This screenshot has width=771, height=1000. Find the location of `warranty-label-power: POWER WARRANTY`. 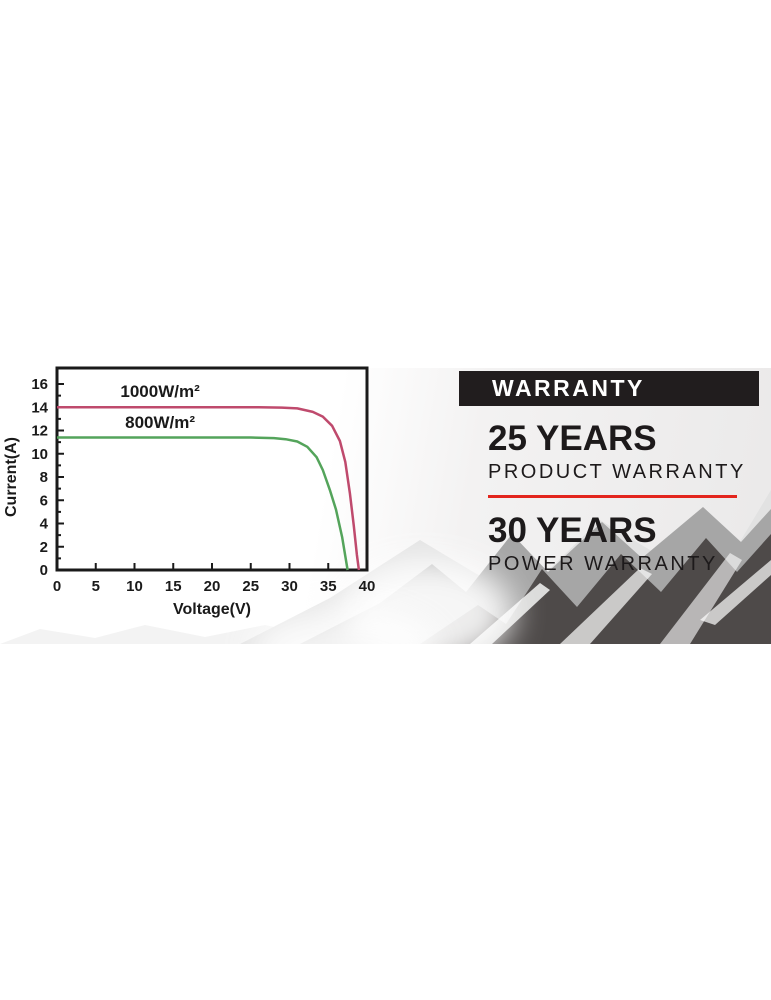

warranty-label-power: POWER WARRANTY is located at coordinates (603, 564).